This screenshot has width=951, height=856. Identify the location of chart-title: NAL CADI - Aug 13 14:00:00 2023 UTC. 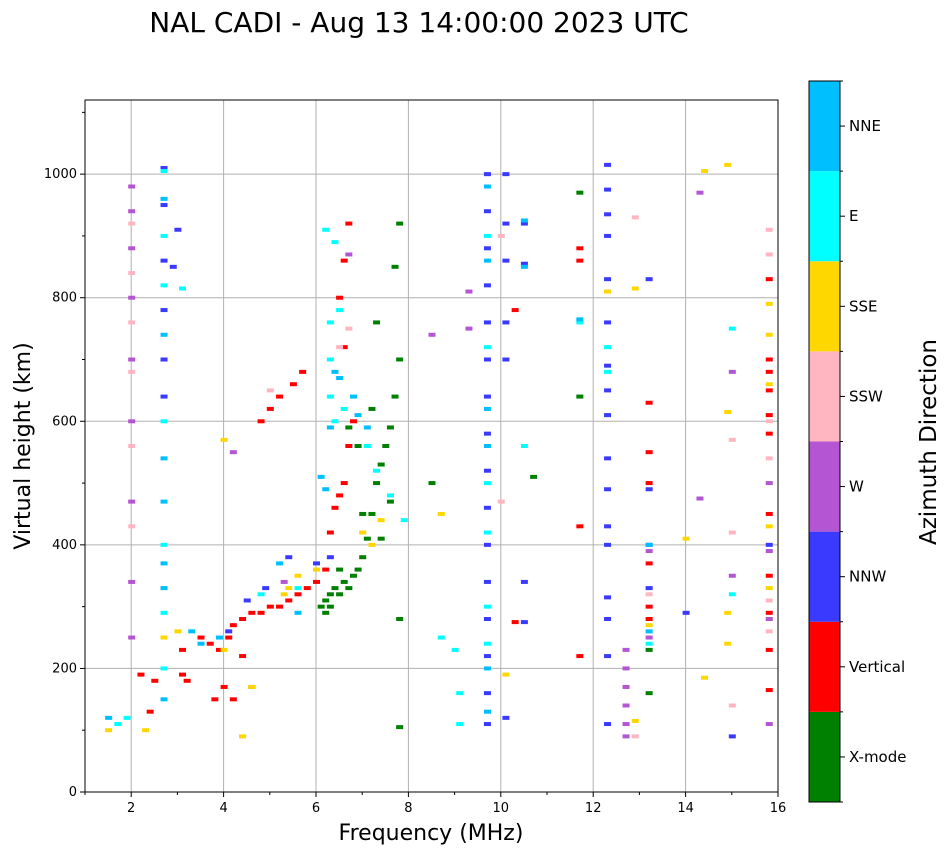
(418, 22).